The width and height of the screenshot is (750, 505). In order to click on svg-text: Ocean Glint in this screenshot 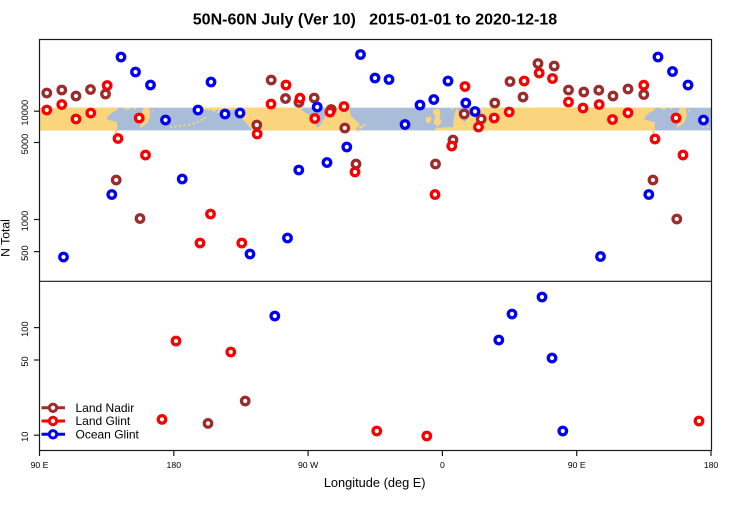, I will do `click(108, 435)`.